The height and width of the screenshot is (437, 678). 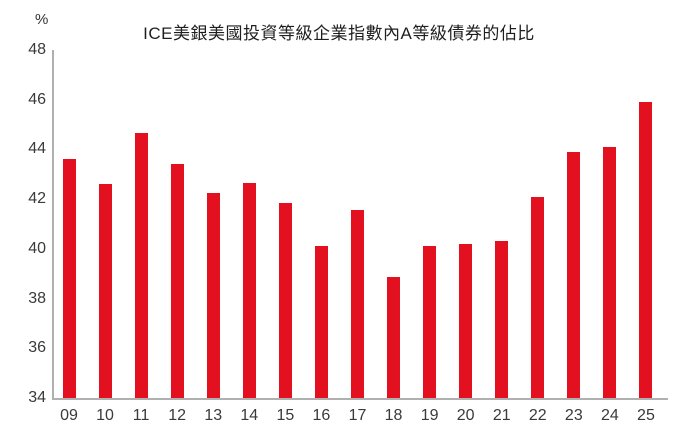 What do you see at coordinates (249, 415) in the screenshot?
I see `x-tick-label: 14` at bounding box center [249, 415].